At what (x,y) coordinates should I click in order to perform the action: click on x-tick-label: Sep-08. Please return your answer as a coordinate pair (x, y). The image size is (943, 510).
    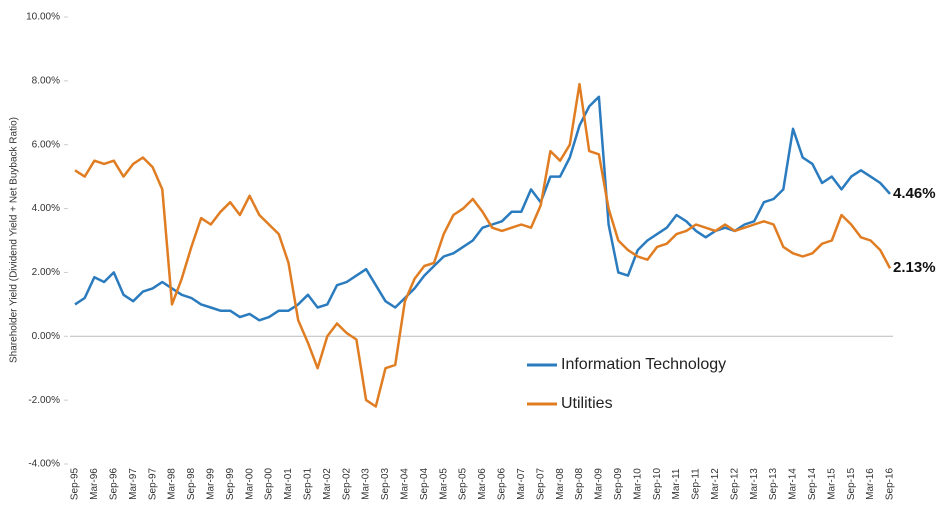
    Looking at the image, I should click on (579, 483).